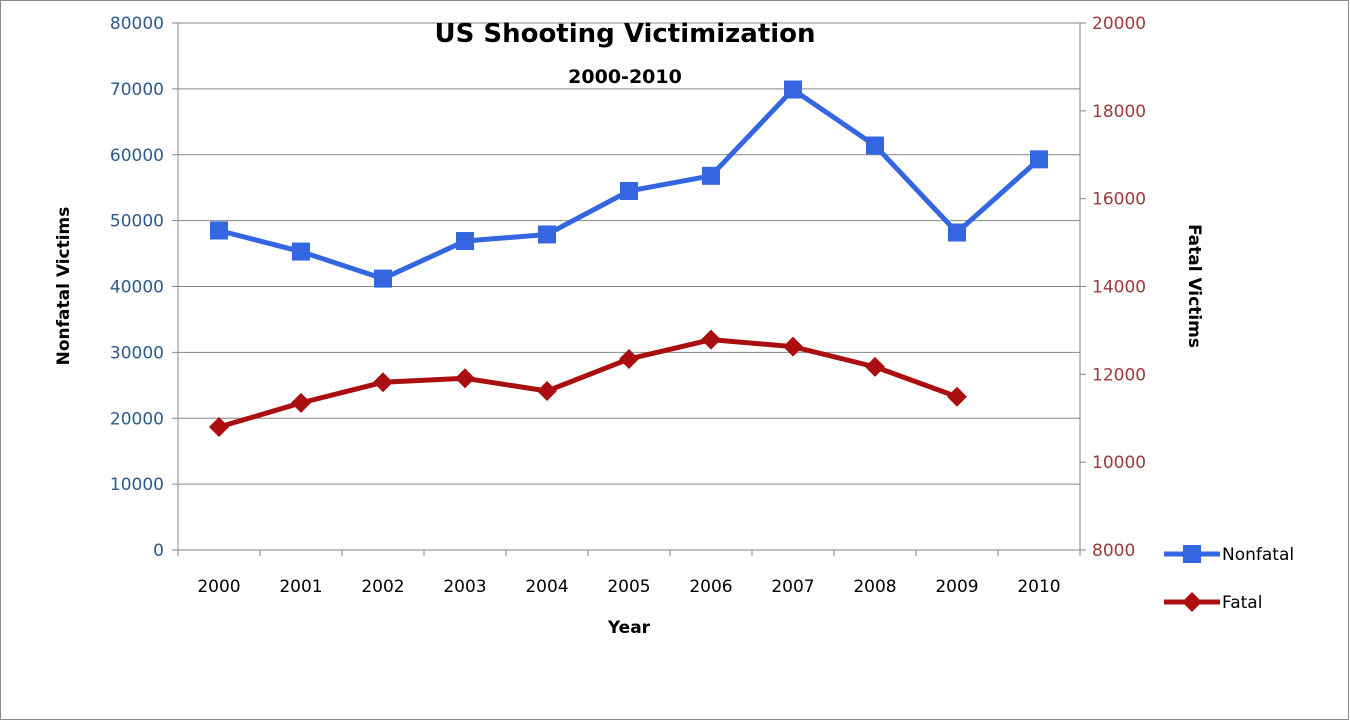 The image size is (1350, 722). I want to click on legend-marker-nonfatal, so click(1192, 554).